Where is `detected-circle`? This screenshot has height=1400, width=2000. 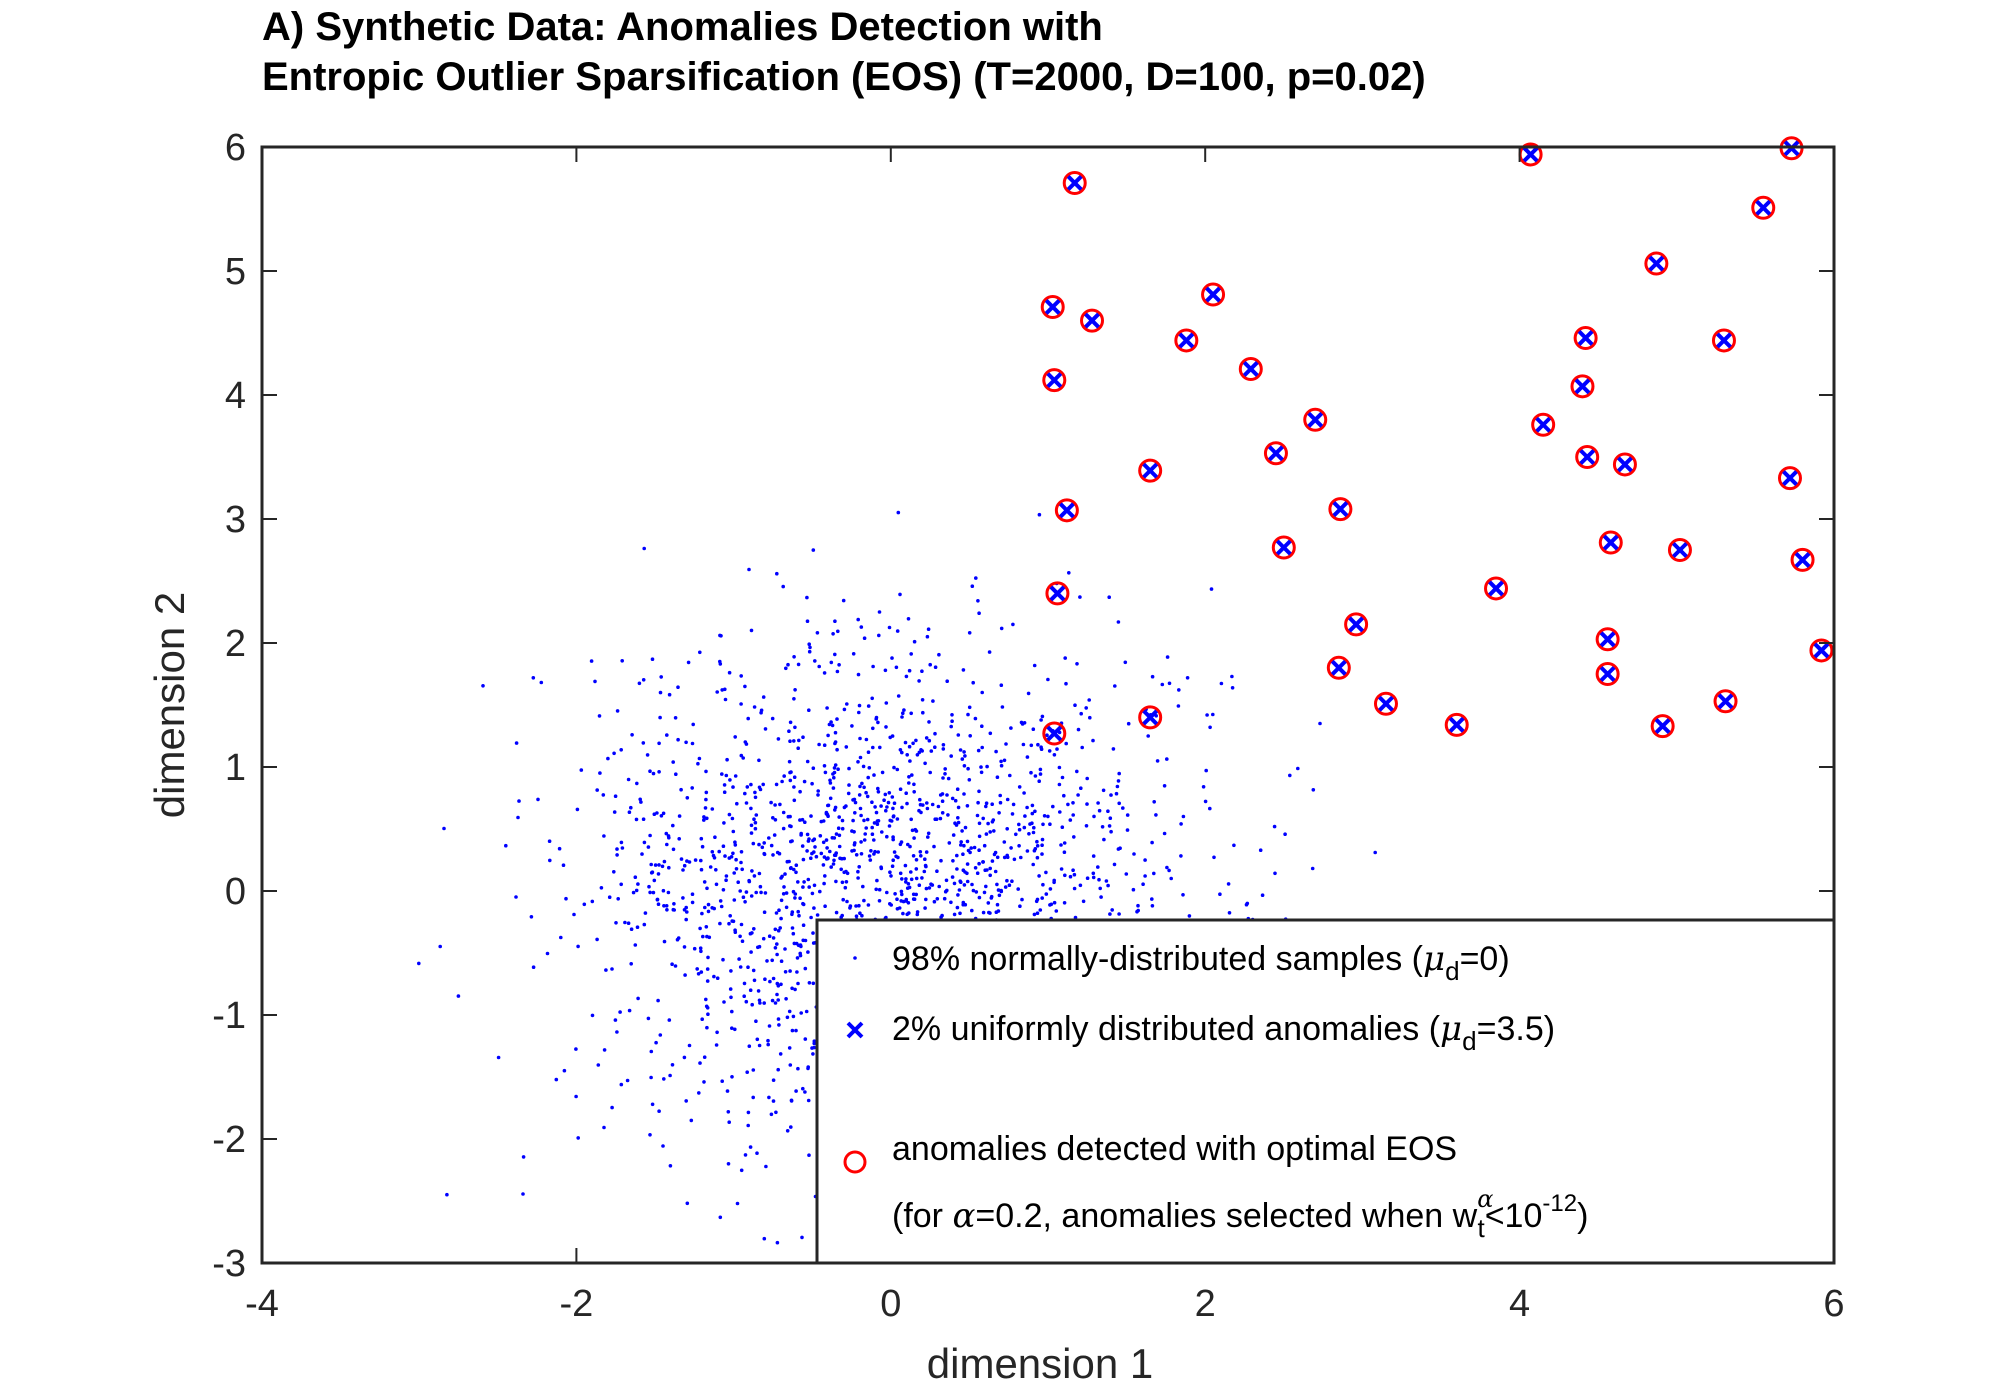 detected-circle is located at coordinates (1150, 470).